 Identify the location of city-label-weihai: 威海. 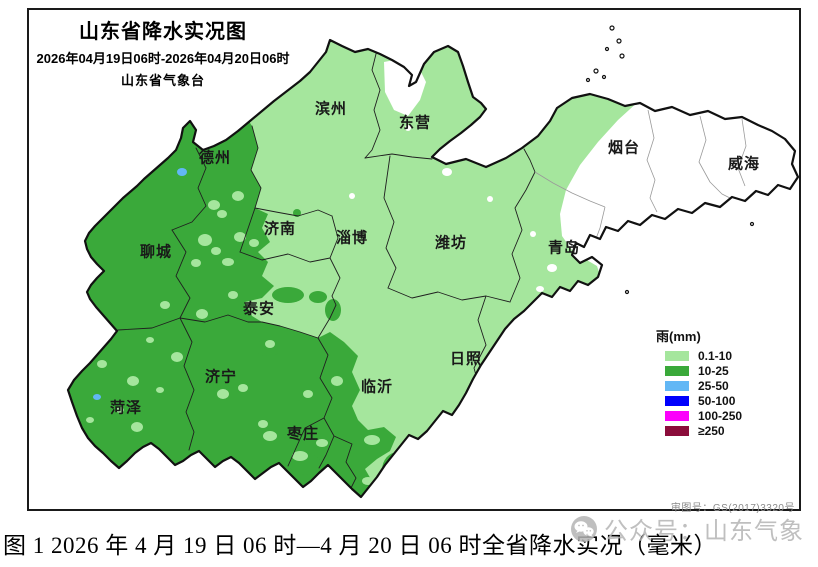
(744, 164).